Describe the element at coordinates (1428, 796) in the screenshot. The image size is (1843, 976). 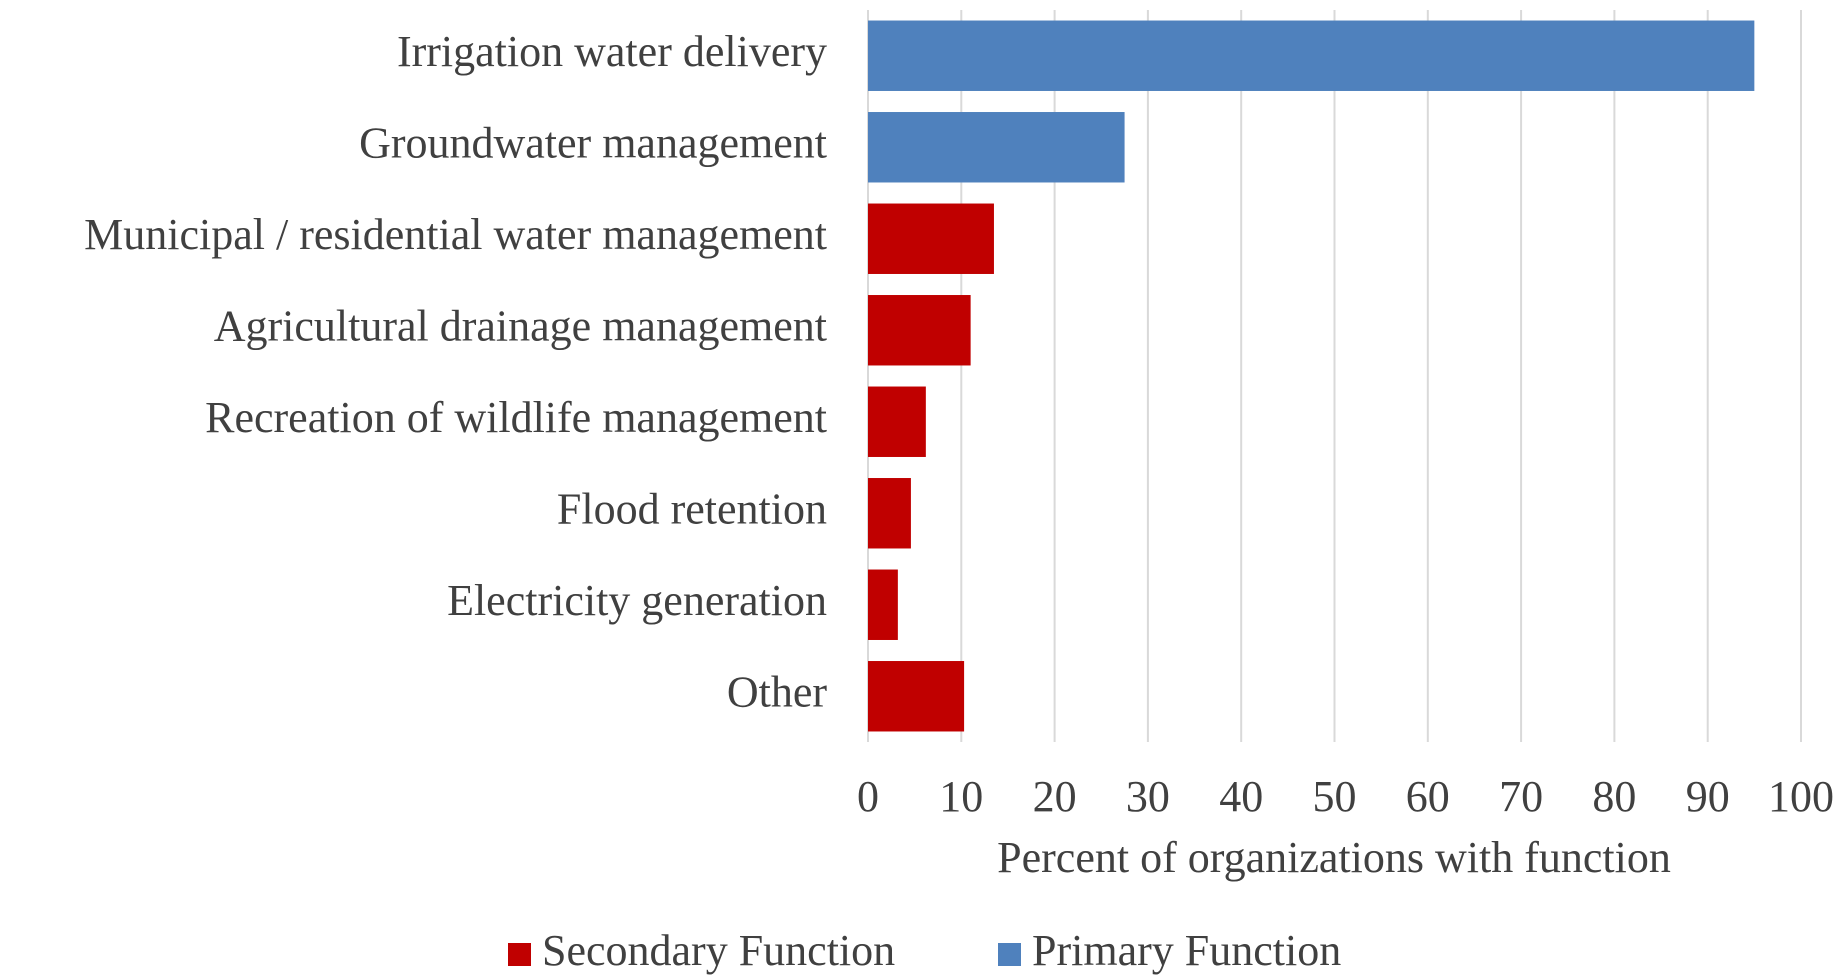
I see `x-tick-label: 60` at that location.